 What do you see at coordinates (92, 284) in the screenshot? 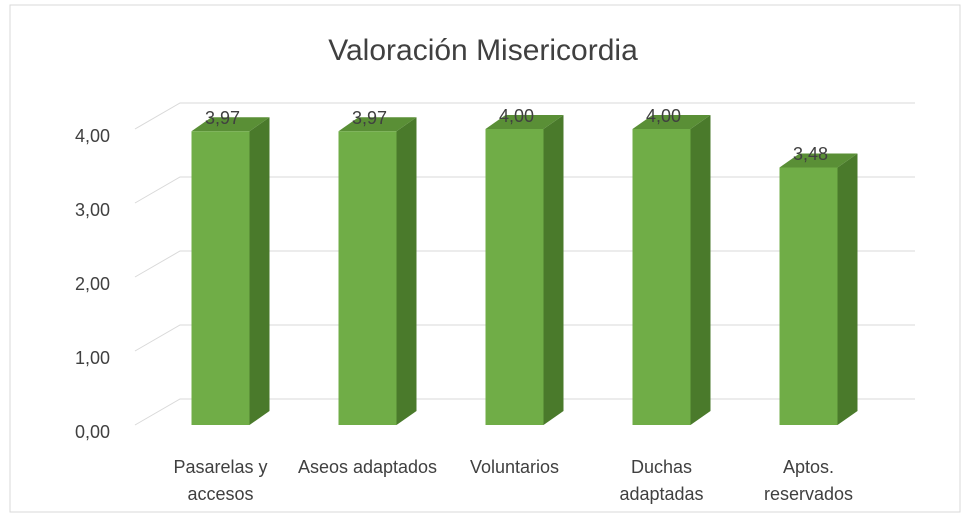
I see `y-tick-label: 2,00` at bounding box center [92, 284].